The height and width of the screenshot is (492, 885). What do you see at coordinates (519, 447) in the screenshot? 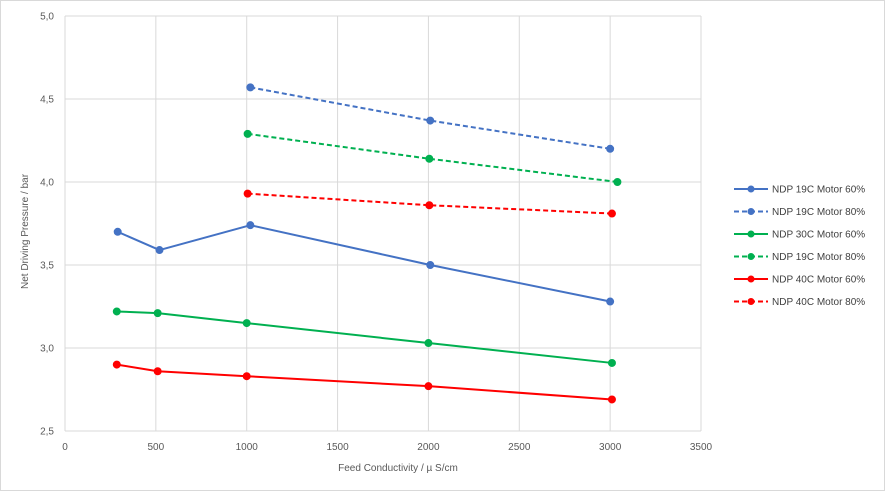
I see `x-tick-label: 2500` at bounding box center [519, 447].